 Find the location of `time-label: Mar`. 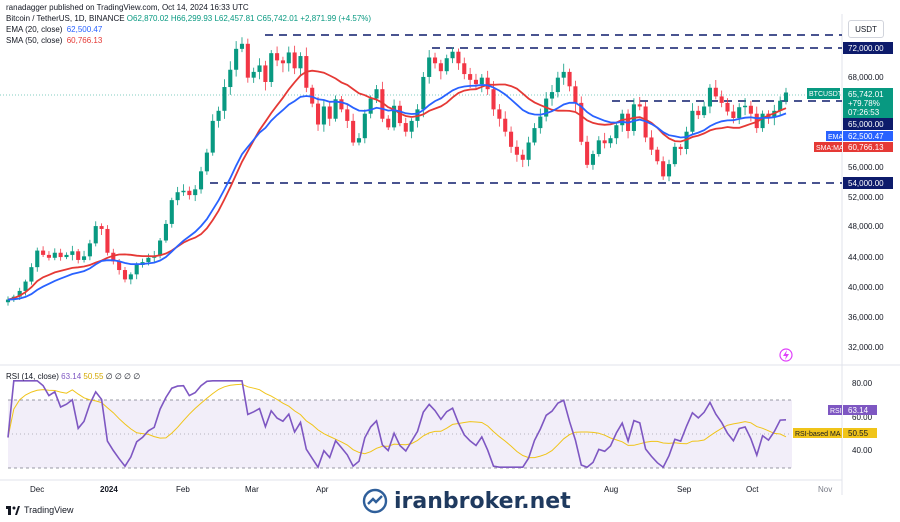

time-label: Mar is located at coordinates (252, 489).